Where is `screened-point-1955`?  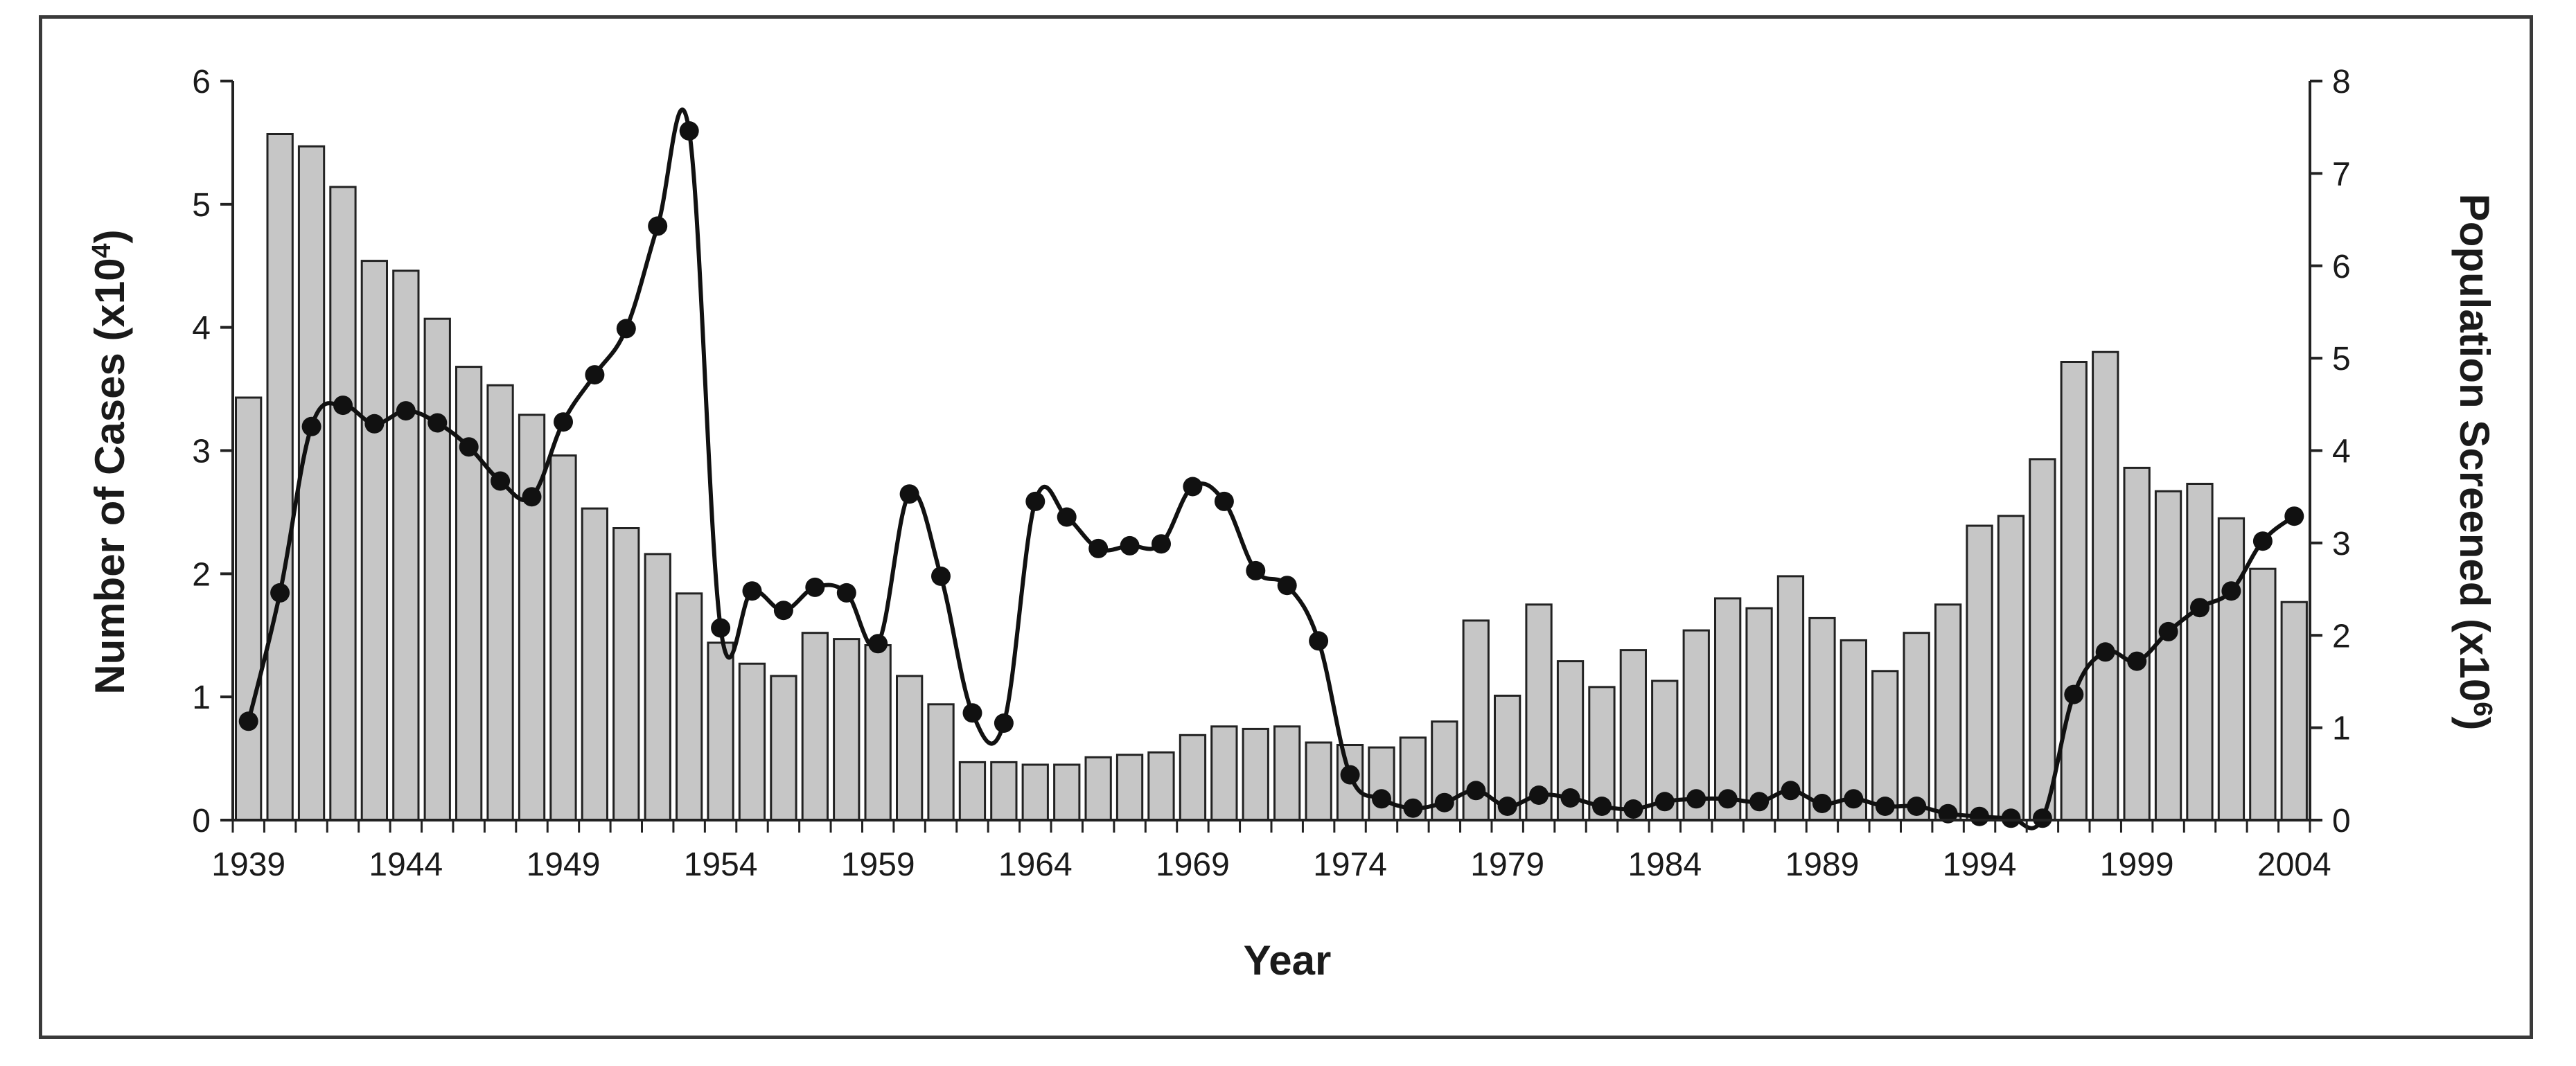
screened-point-1955 is located at coordinates (752, 591).